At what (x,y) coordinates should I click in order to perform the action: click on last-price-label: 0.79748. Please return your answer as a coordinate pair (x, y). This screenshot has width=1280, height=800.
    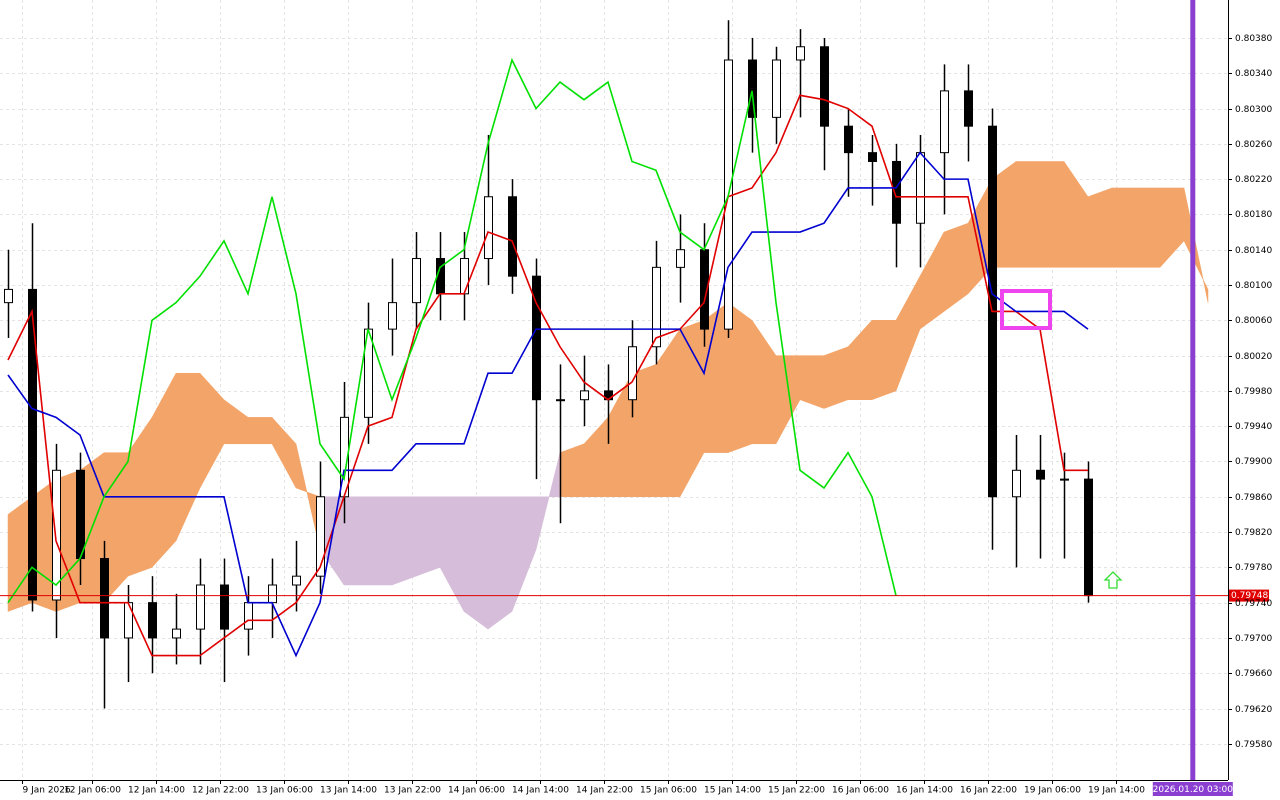
    Looking at the image, I should click on (1249, 596).